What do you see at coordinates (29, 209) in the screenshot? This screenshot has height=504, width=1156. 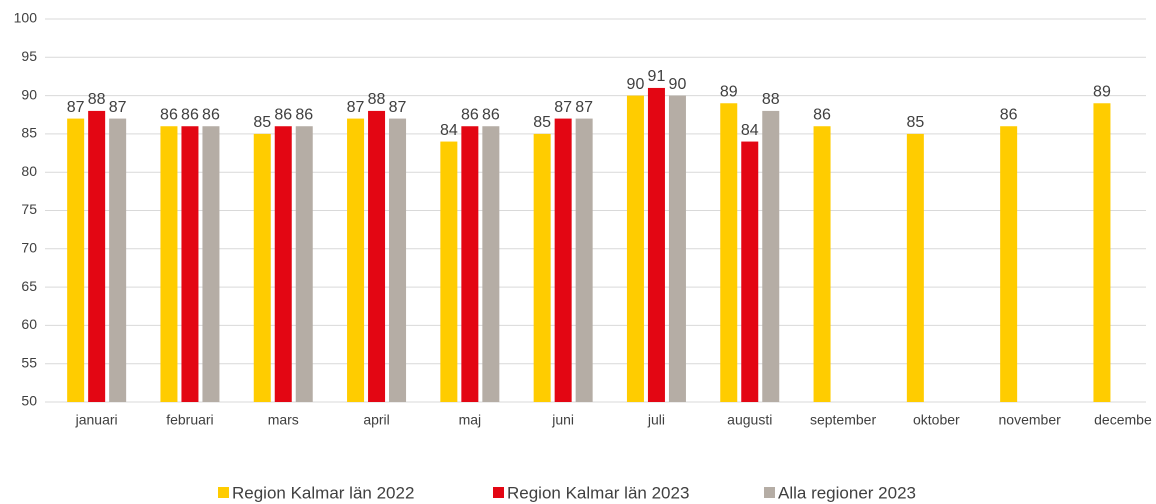 I see `y-tick-label: 75` at bounding box center [29, 209].